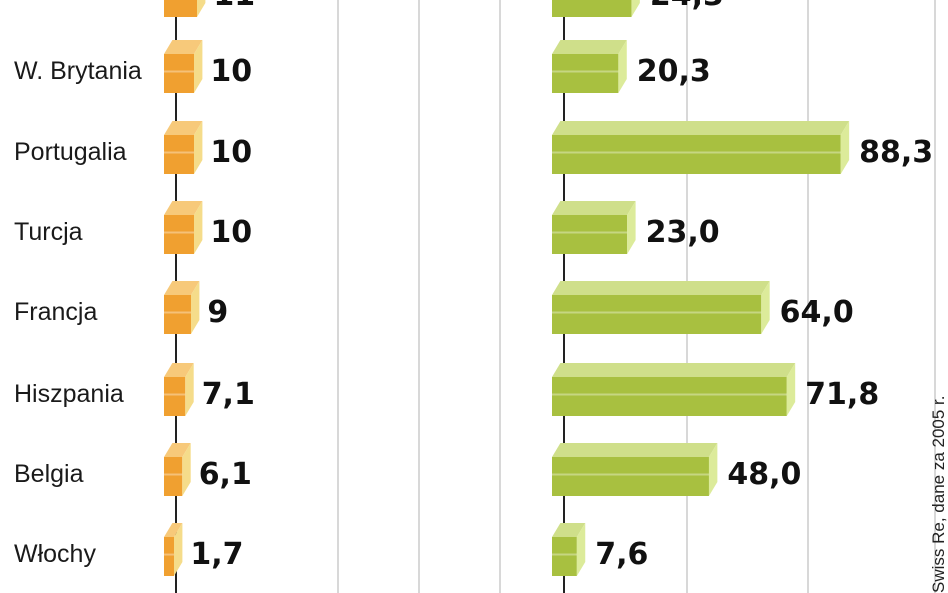  I want to click on value-label-2-3: 23,0, so click(683, 232).